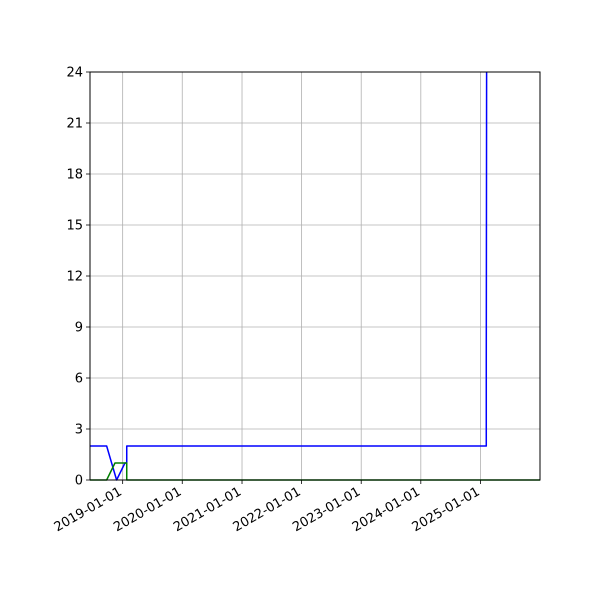 This screenshot has height=600, width=600. Describe the element at coordinates (74, 226) in the screenshot. I see `y-tick-label: 15` at that location.